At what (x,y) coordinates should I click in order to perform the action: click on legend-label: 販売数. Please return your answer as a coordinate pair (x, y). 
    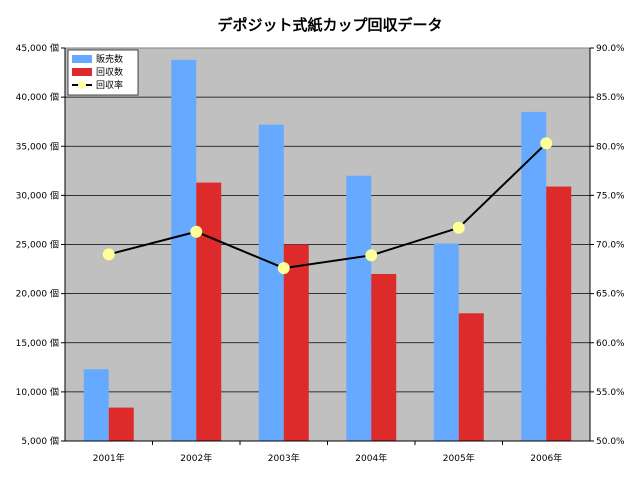
    Looking at the image, I should click on (109, 59).